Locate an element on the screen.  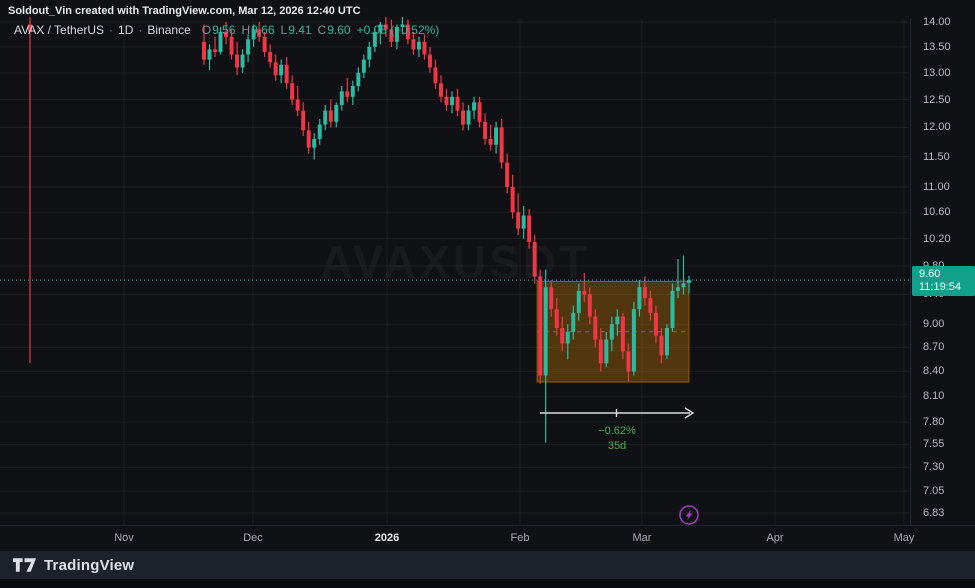
legend-ohlc-values: O9.56 H9.66 L9.41 C9.60 +0.05 (+0.52%) is located at coordinates (321, 30).